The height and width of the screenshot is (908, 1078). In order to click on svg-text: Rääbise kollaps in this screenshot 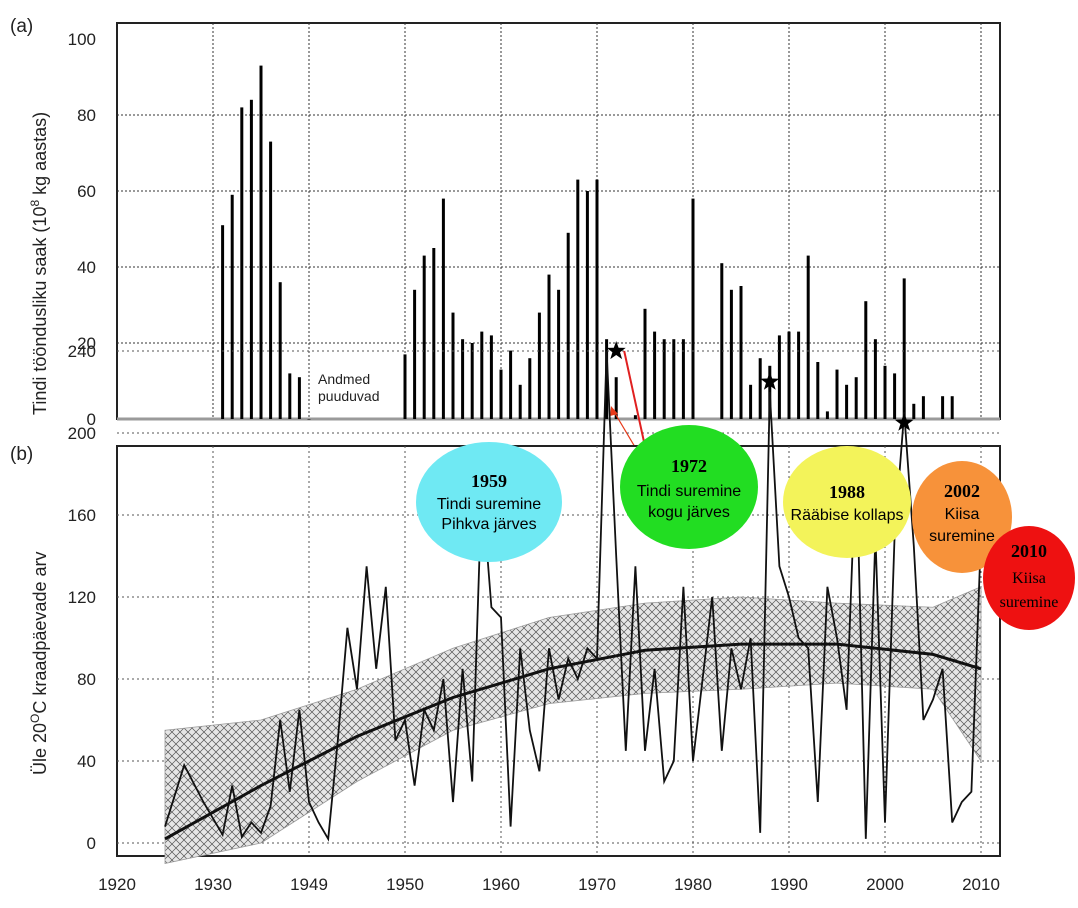, I will do `click(847, 515)`.